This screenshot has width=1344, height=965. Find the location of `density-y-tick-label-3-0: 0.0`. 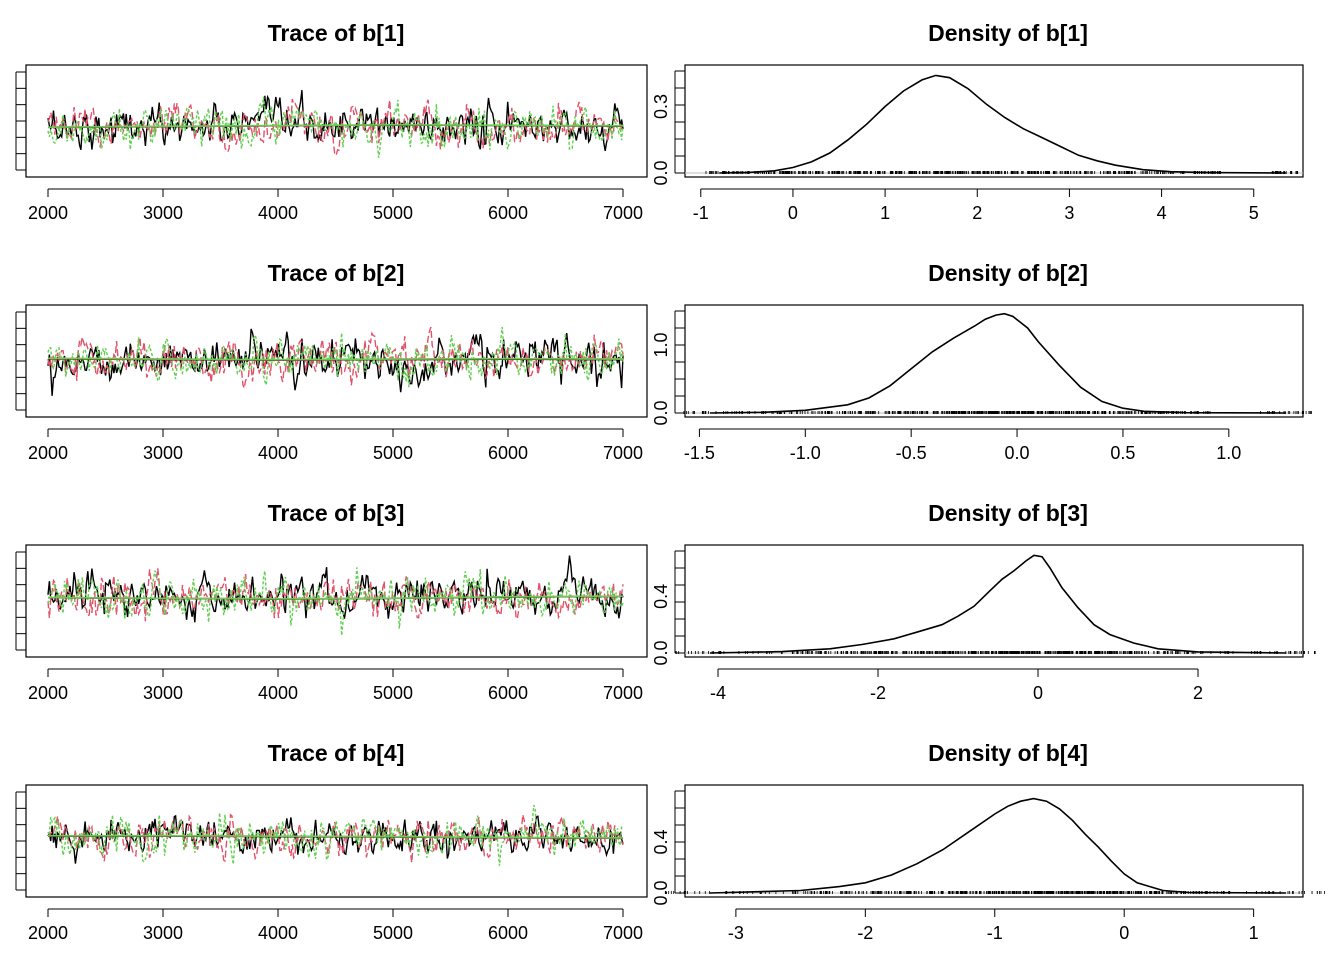

density-y-tick-label-3-0: 0.0 is located at coordinates (661, 652).